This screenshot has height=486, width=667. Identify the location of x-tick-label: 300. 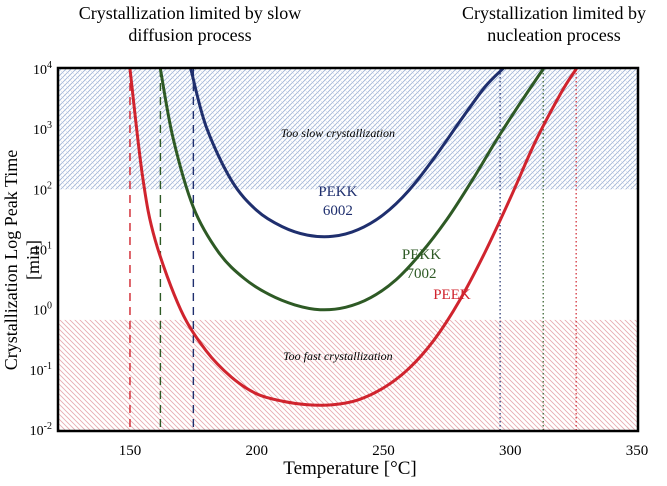
(510, 451).